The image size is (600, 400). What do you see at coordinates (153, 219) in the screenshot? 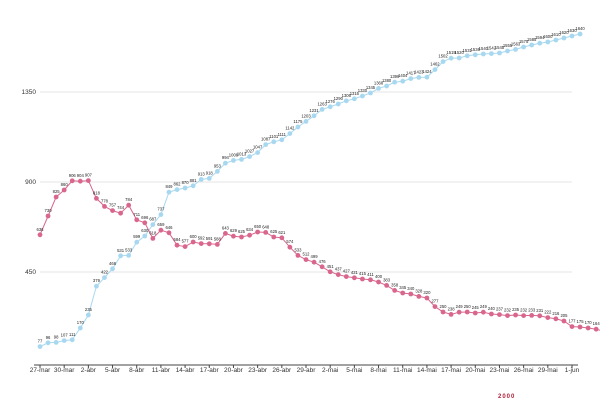
I see `data-label: 687` at bounding box center [153, 219].